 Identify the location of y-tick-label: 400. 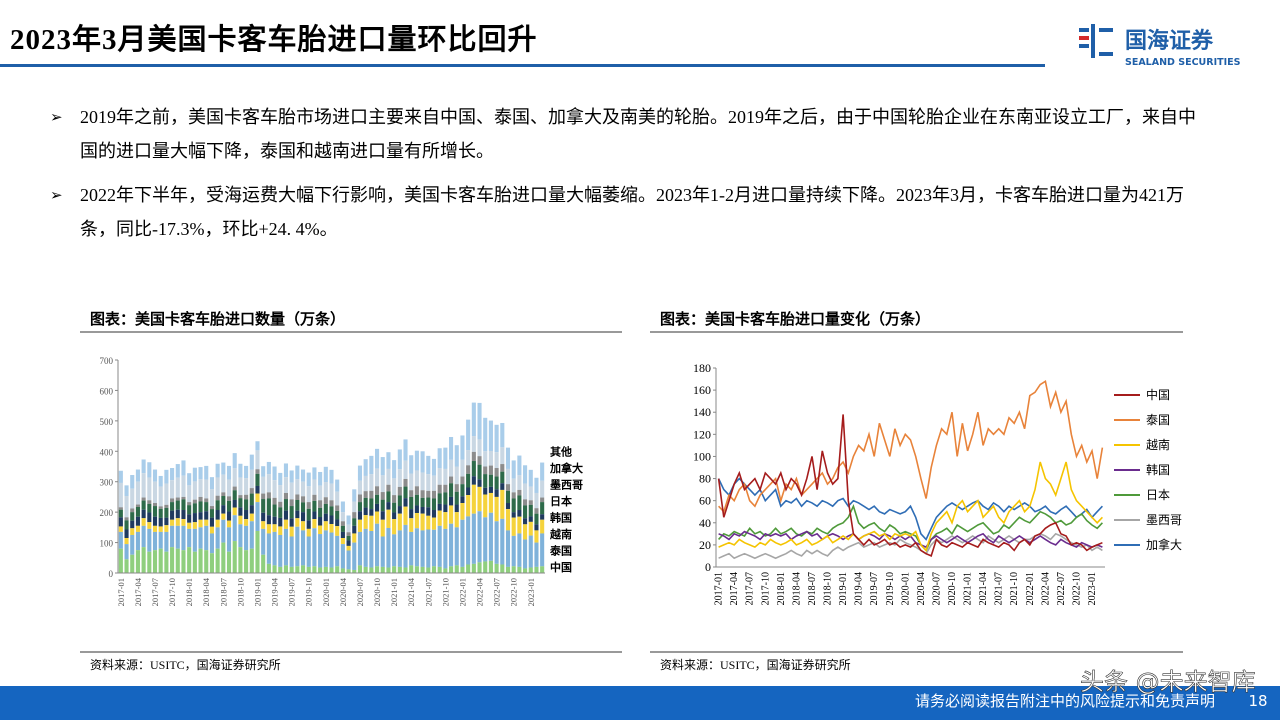
(107, 452).